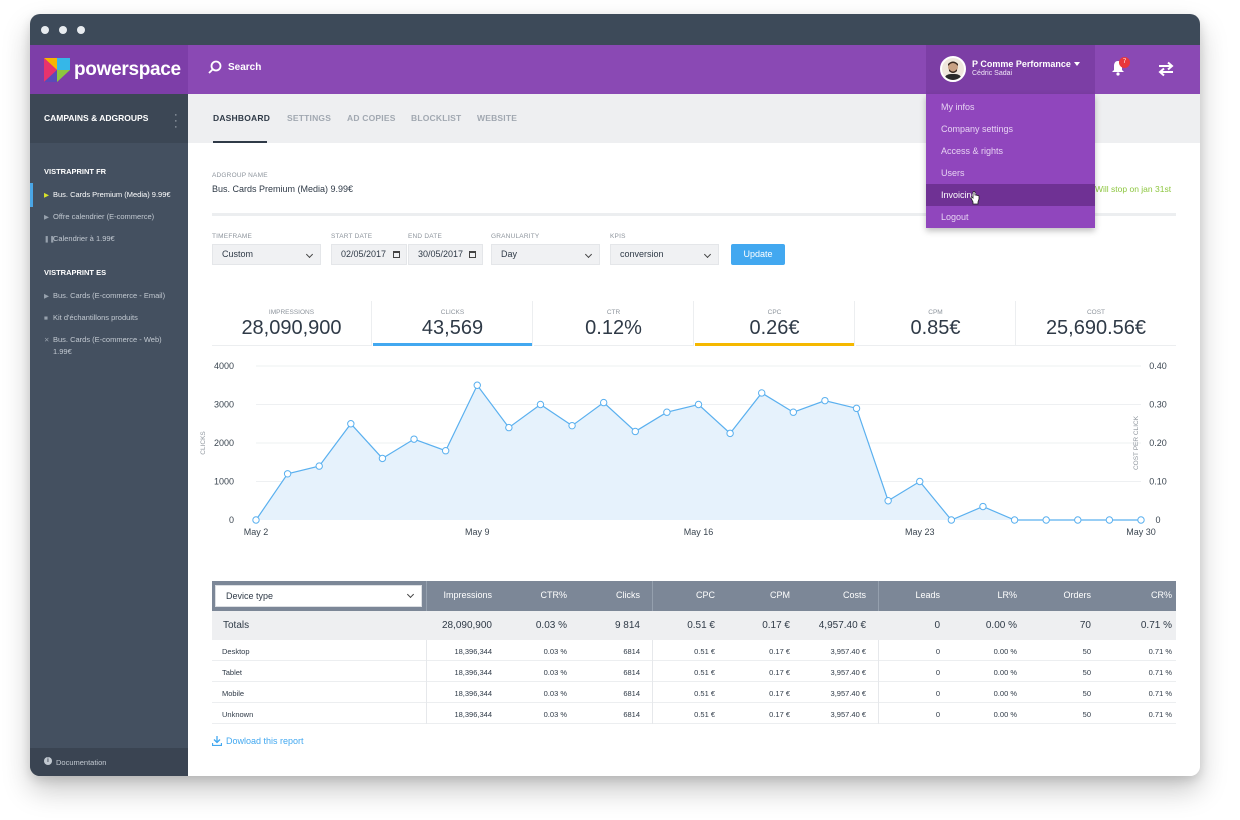 The image size is (1240, 820). I want to click on kpi-card-clicks: CLICKS 43,569, so click(453, 323).